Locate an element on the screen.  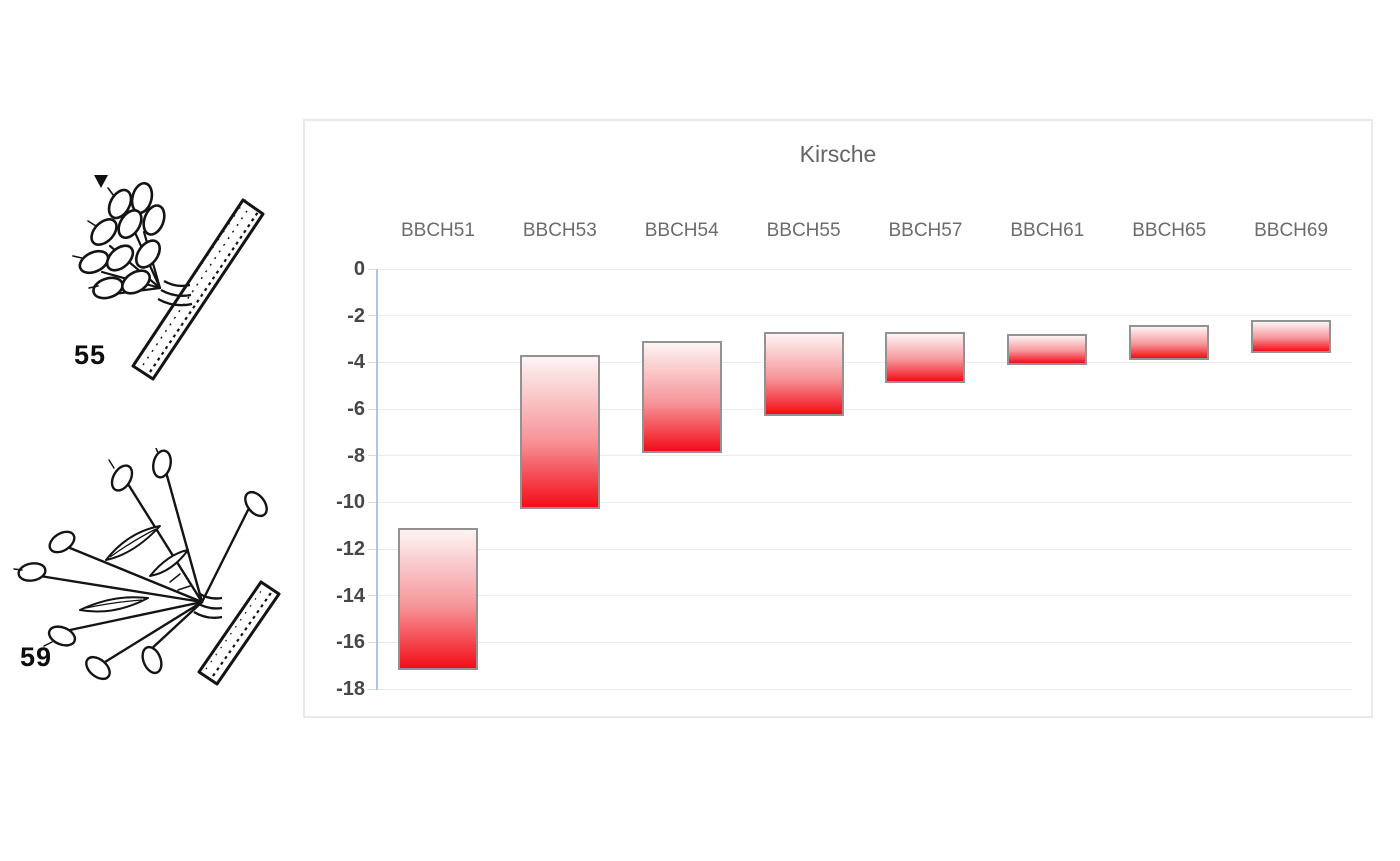
y-axis-tick-label: -10 is located at coordinates (350, 502).